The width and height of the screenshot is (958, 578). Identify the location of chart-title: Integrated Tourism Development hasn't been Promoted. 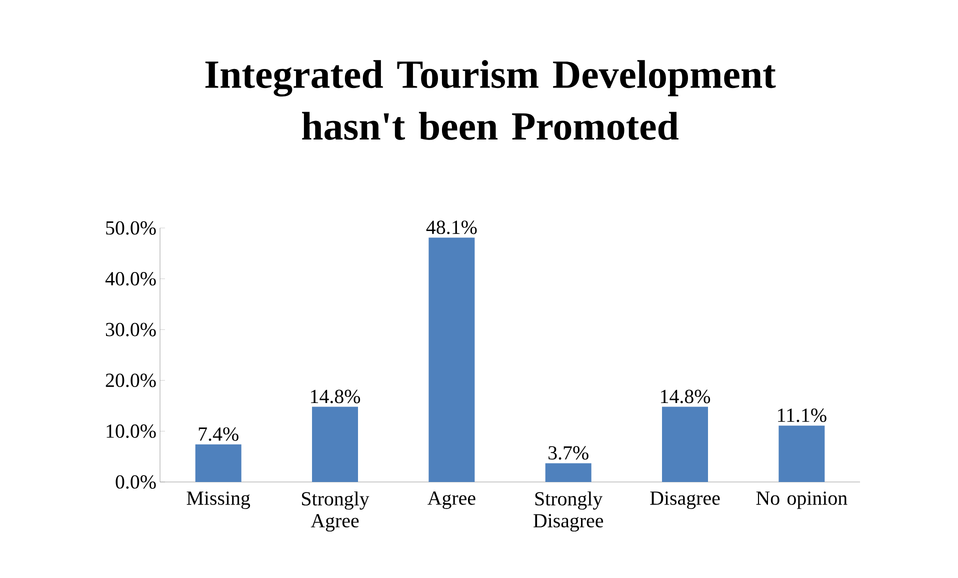
(490, 100).